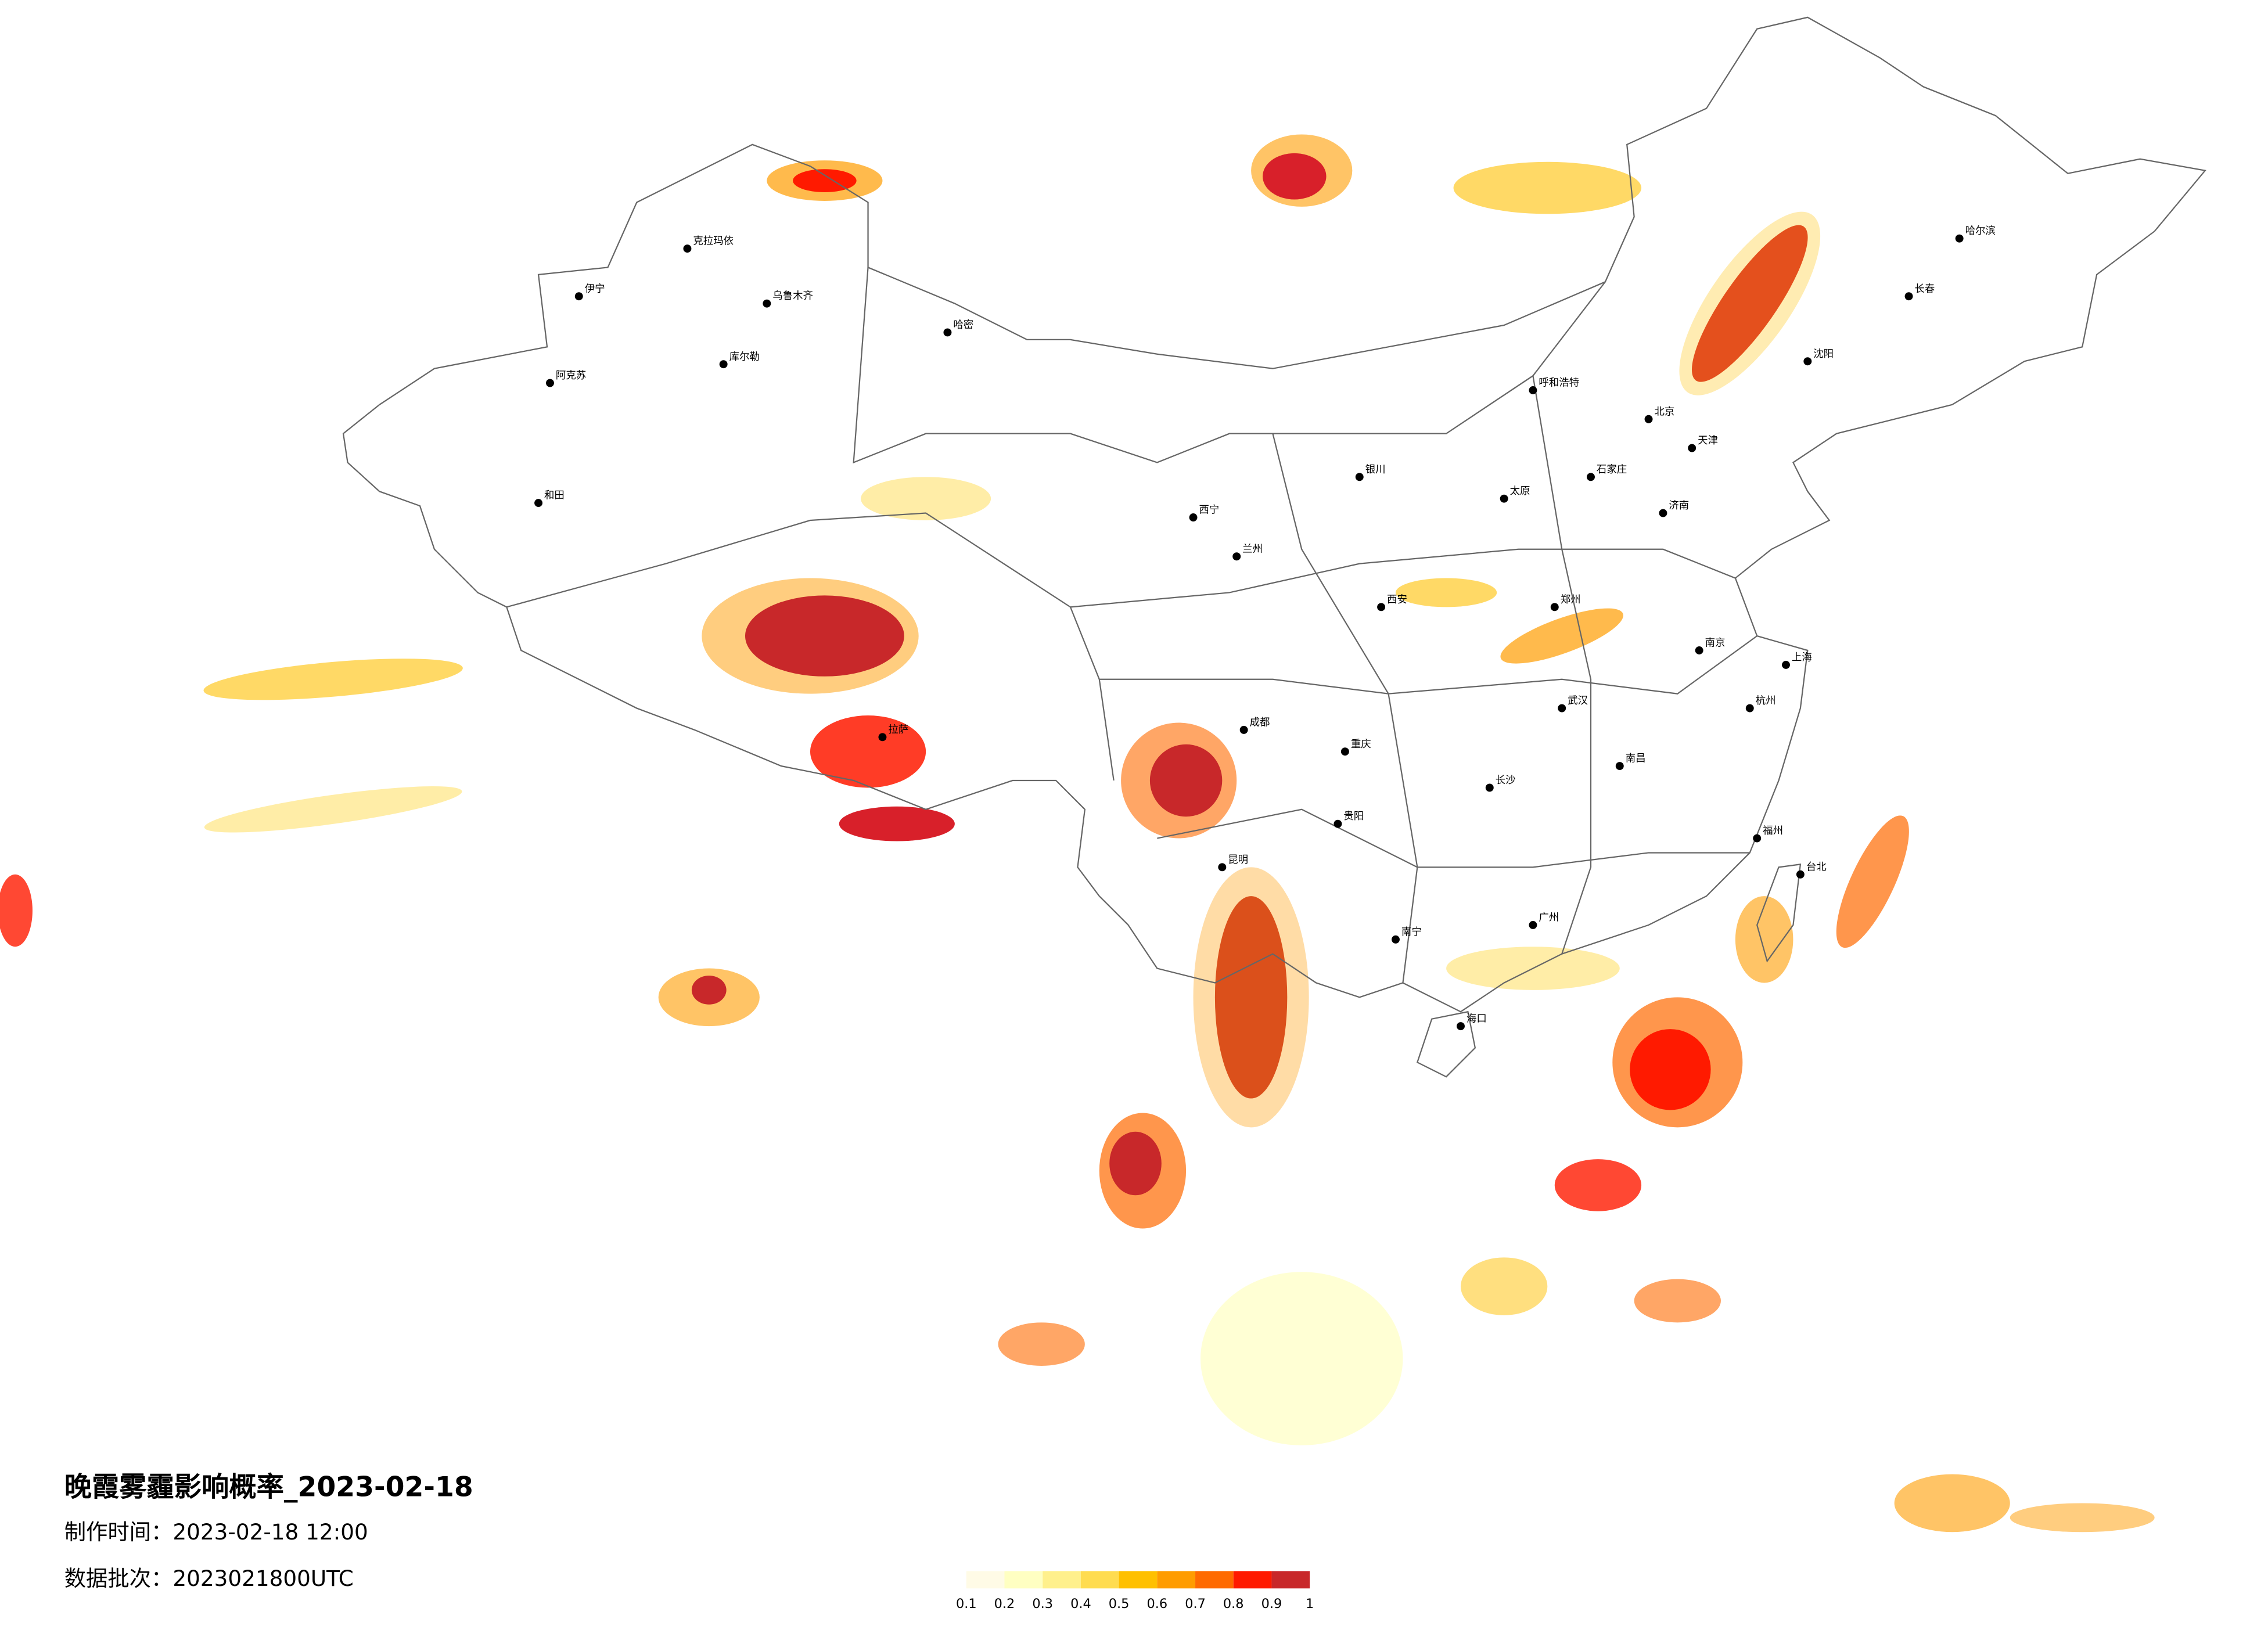 The image size is (2268, 1626). I want to click on city-label: 哈密, so click(963, 325).